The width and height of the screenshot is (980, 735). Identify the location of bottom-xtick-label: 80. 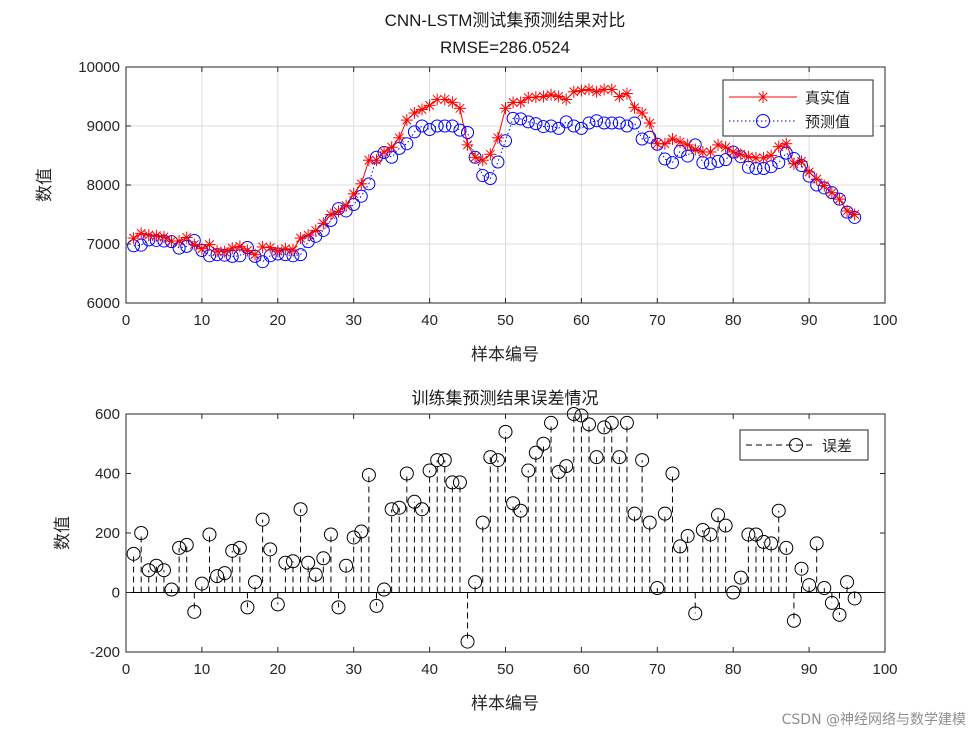
(733, 669).